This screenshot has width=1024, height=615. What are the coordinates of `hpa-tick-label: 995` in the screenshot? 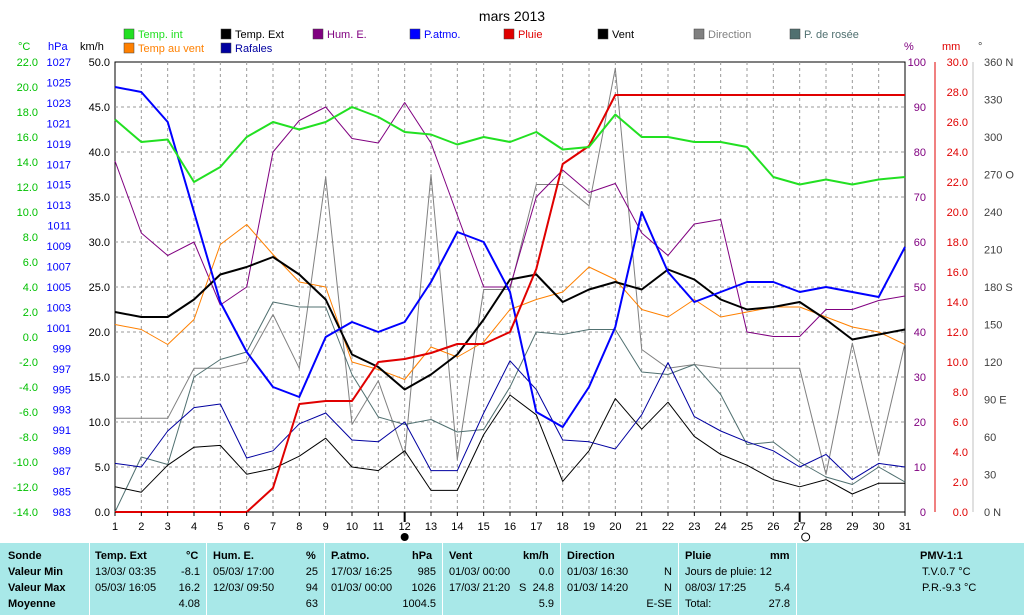 It's located at (62, 390).